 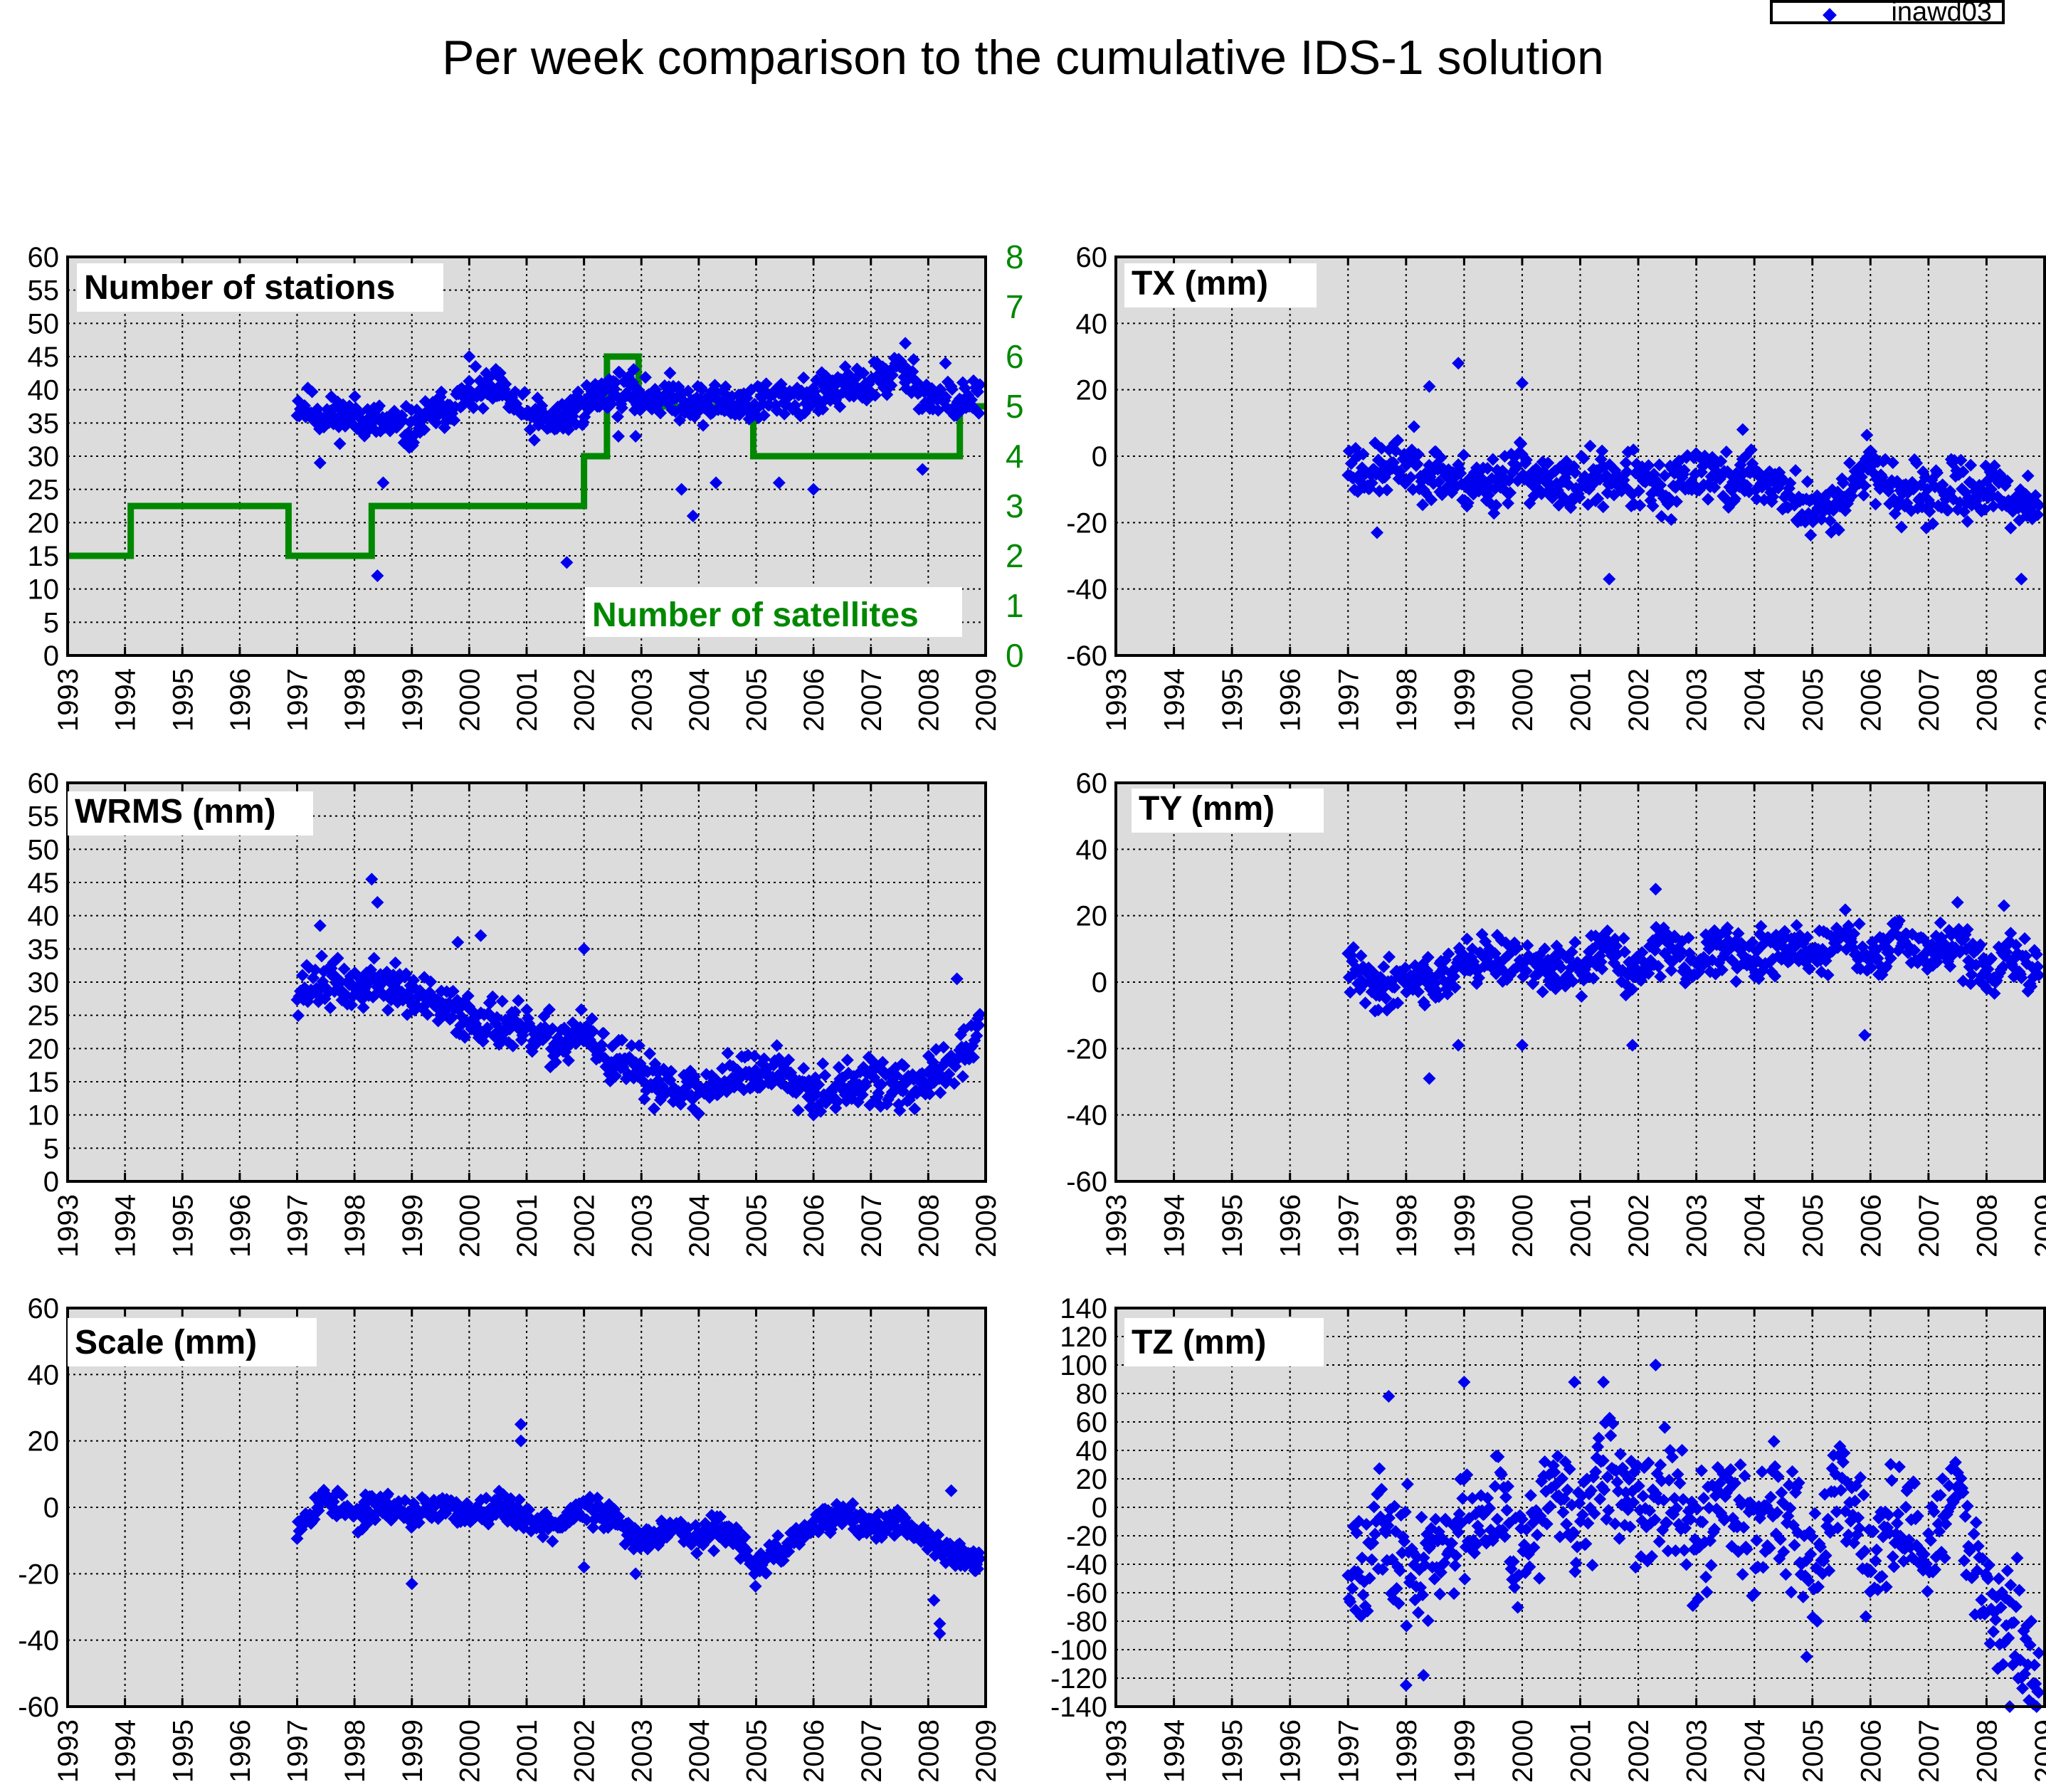 I want to click on y-tick-label: 50, so click(x=44, y=850).